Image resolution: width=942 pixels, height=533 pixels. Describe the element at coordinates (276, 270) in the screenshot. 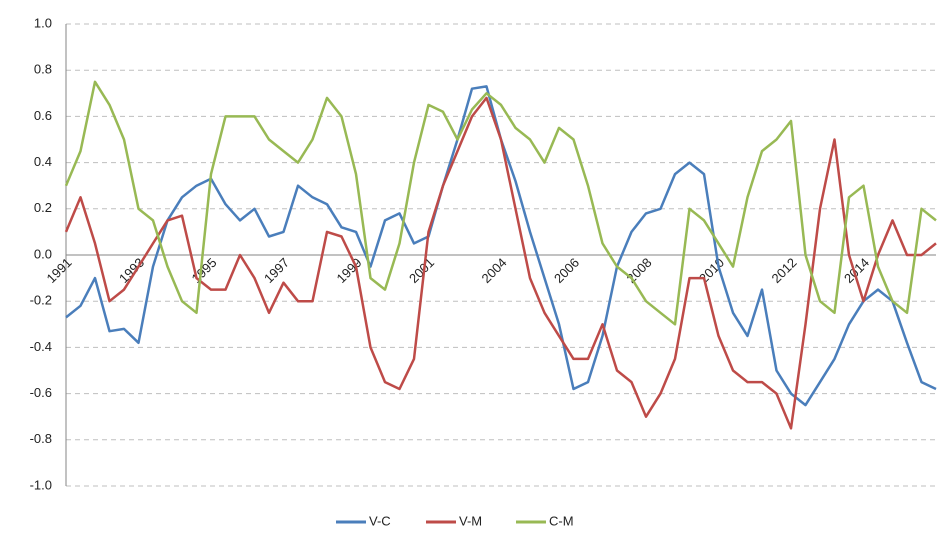

I see `x-tick-label: 1997` at that location.